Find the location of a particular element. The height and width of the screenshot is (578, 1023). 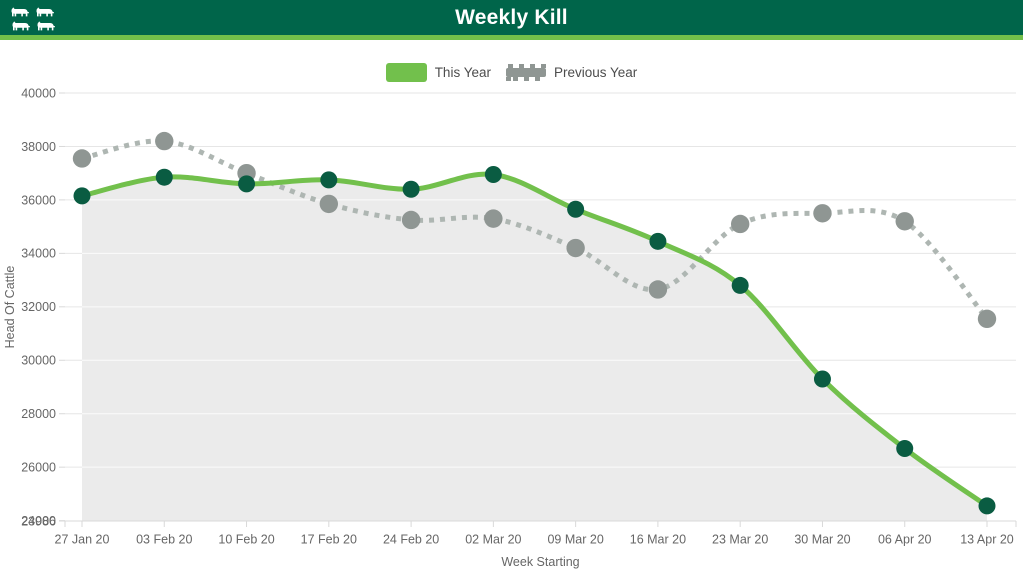

legend-label-previous-year: Previous Year is located at coordinates (595, 72).